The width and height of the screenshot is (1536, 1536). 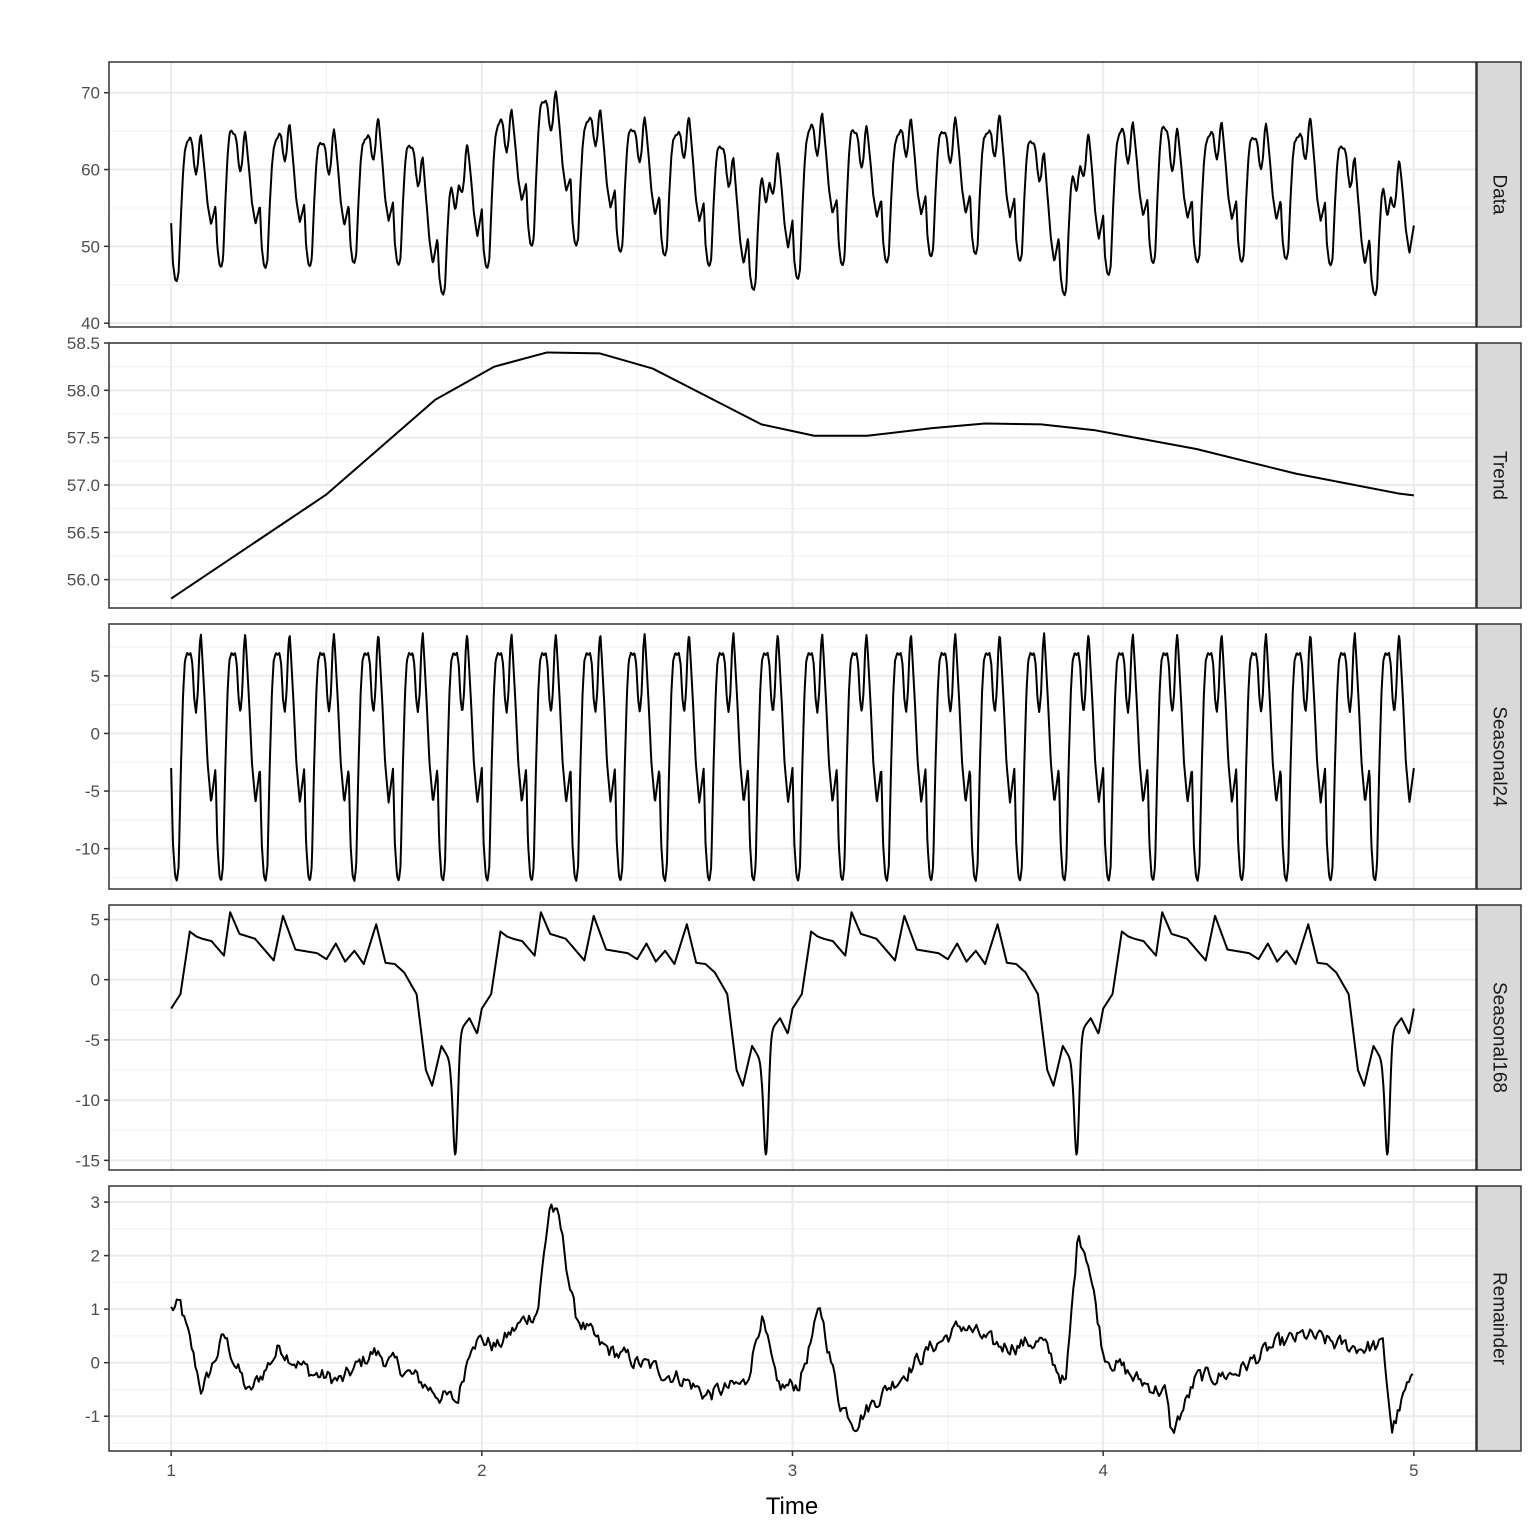 I want to click on series-line-trend, so click(x=792, y=475).